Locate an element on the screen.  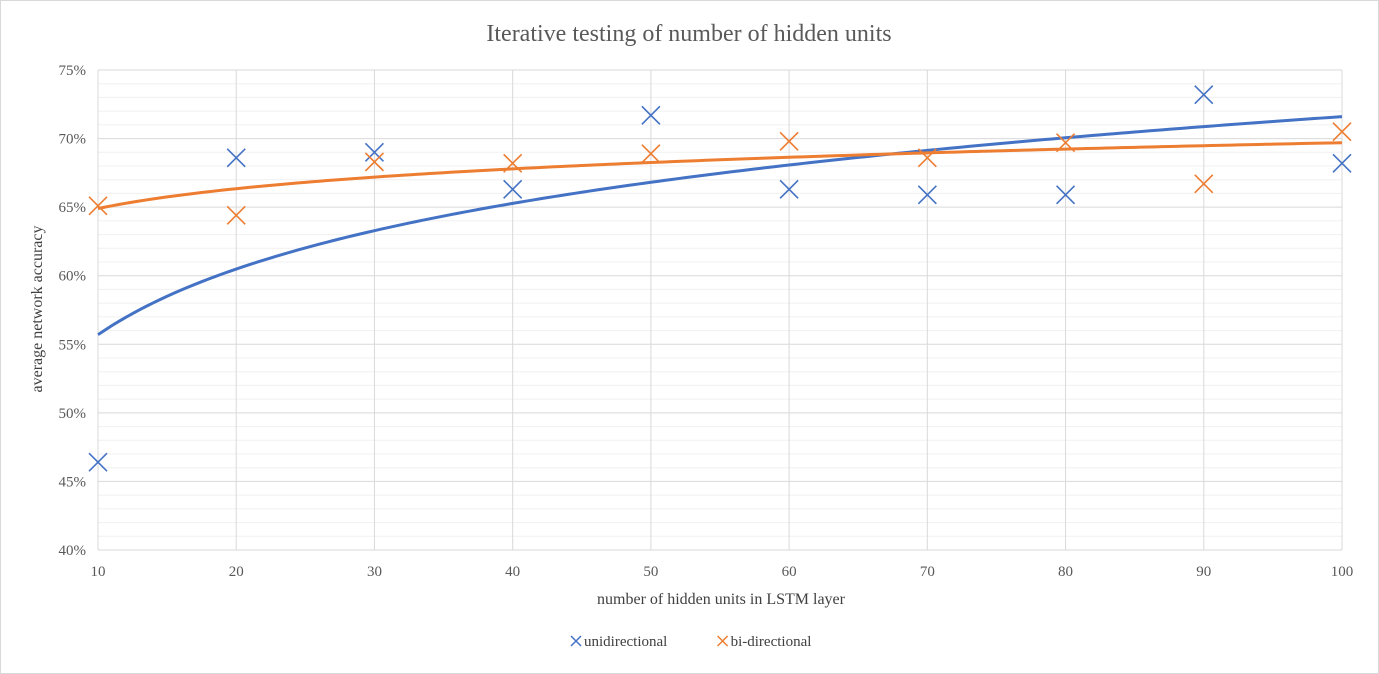
legend-item-bi-directional: bi-directional is located at coordinates (764, 642).